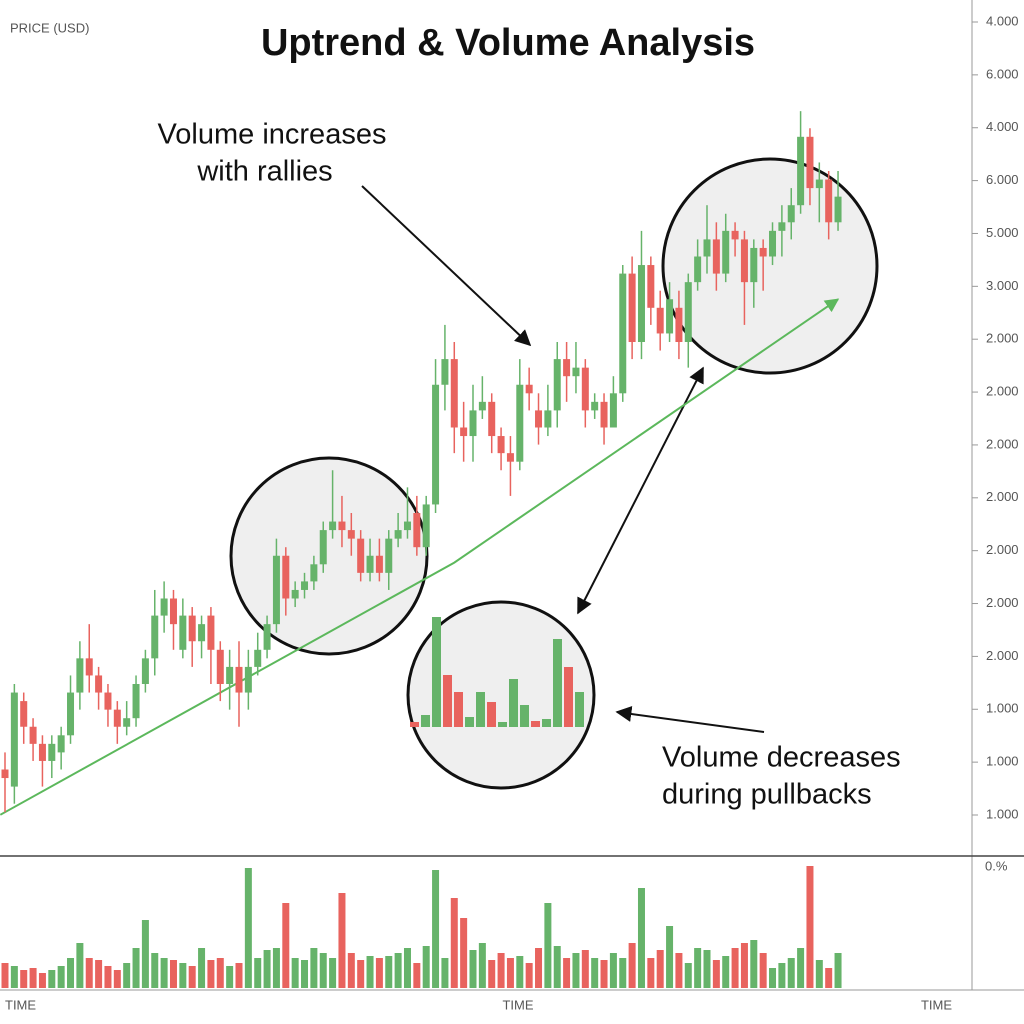  I want to click on highlight-circle, so click(329, 556).